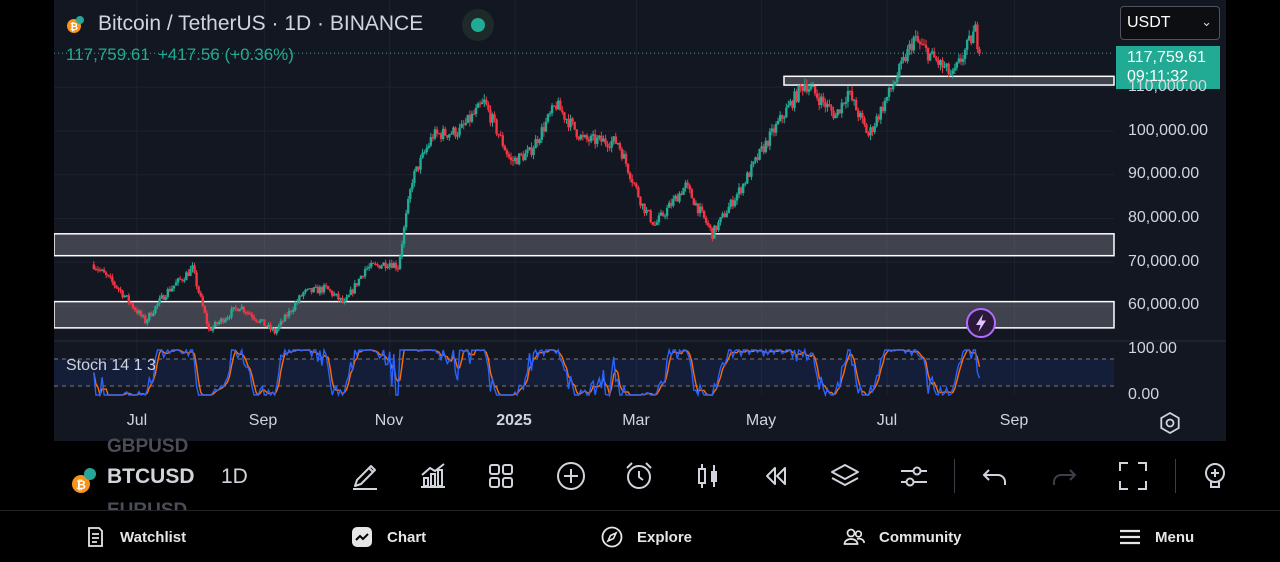  I want to click on price-tag-countdown: 09:11:32, so click(1158, 76).